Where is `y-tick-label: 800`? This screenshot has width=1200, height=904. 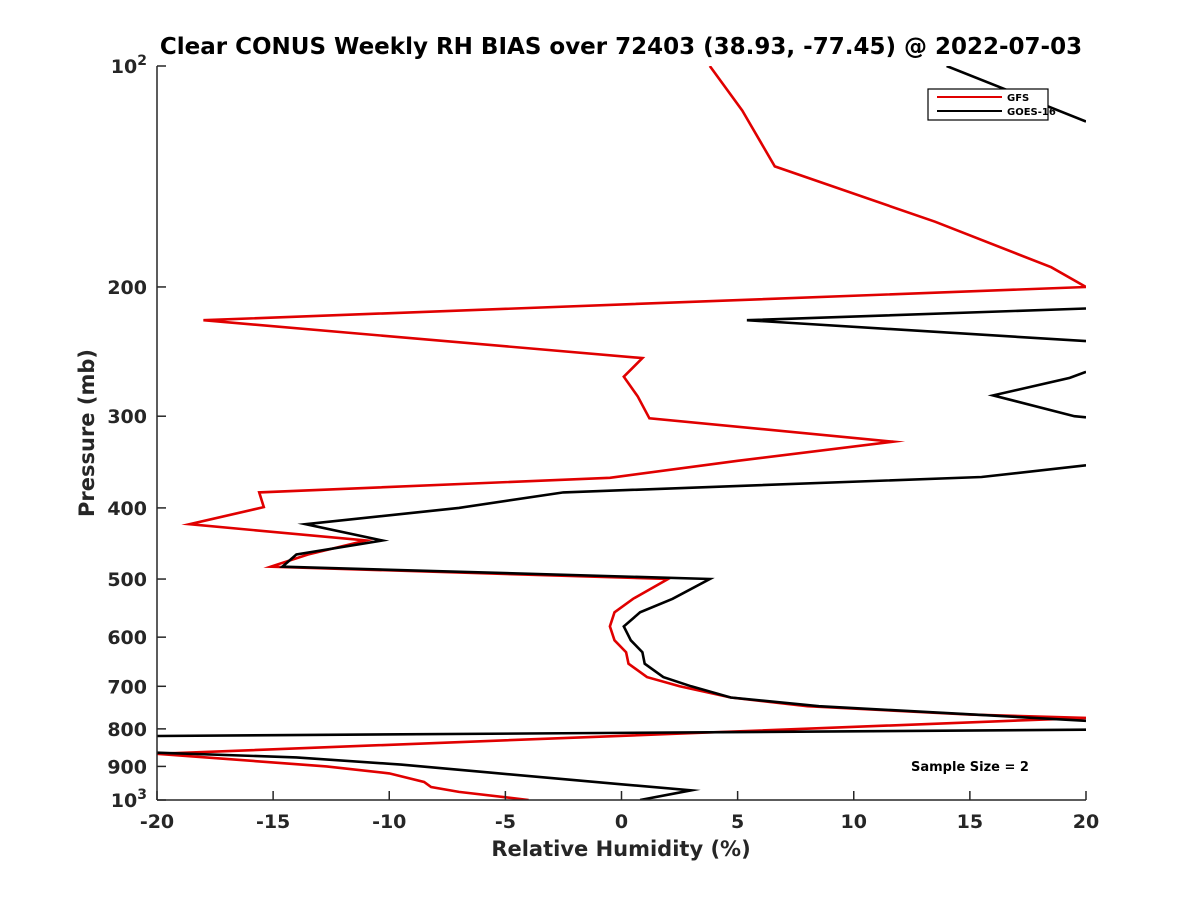
y-tick-label: 800 is located at coordinates (127, 730).